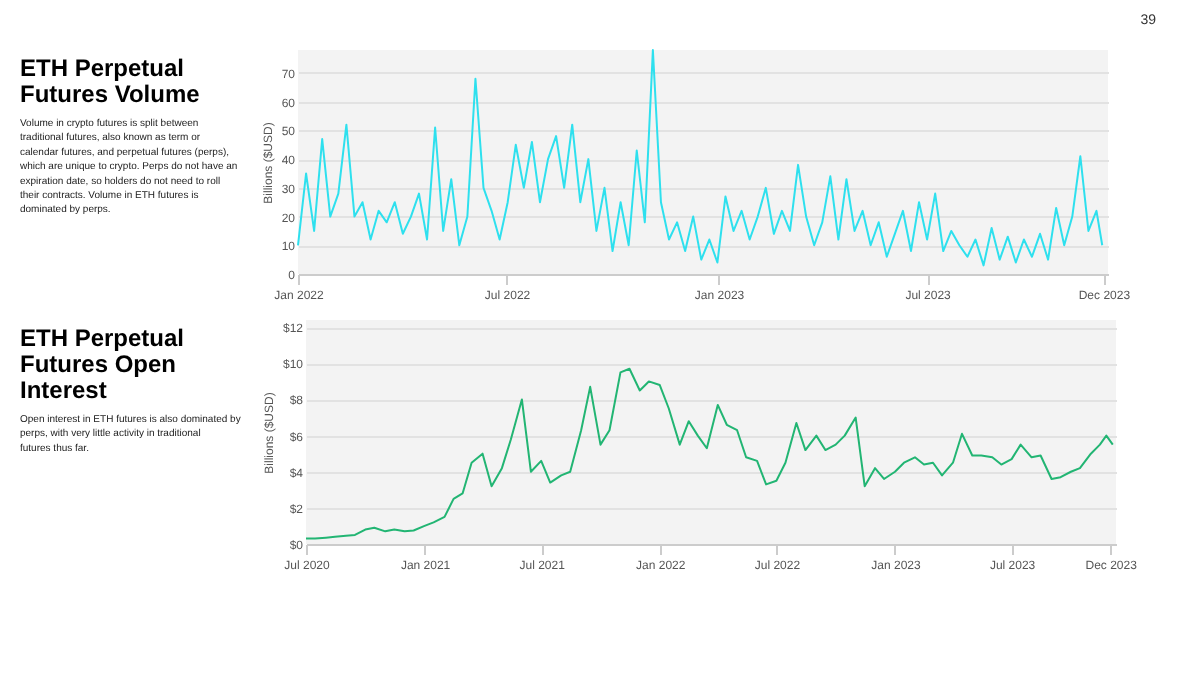 The image size is (1200, 676). Describe the element at coordinates (102, 364) in the screenshot. I see `text: ETH Perpetual Futures Open Interest` at that location.